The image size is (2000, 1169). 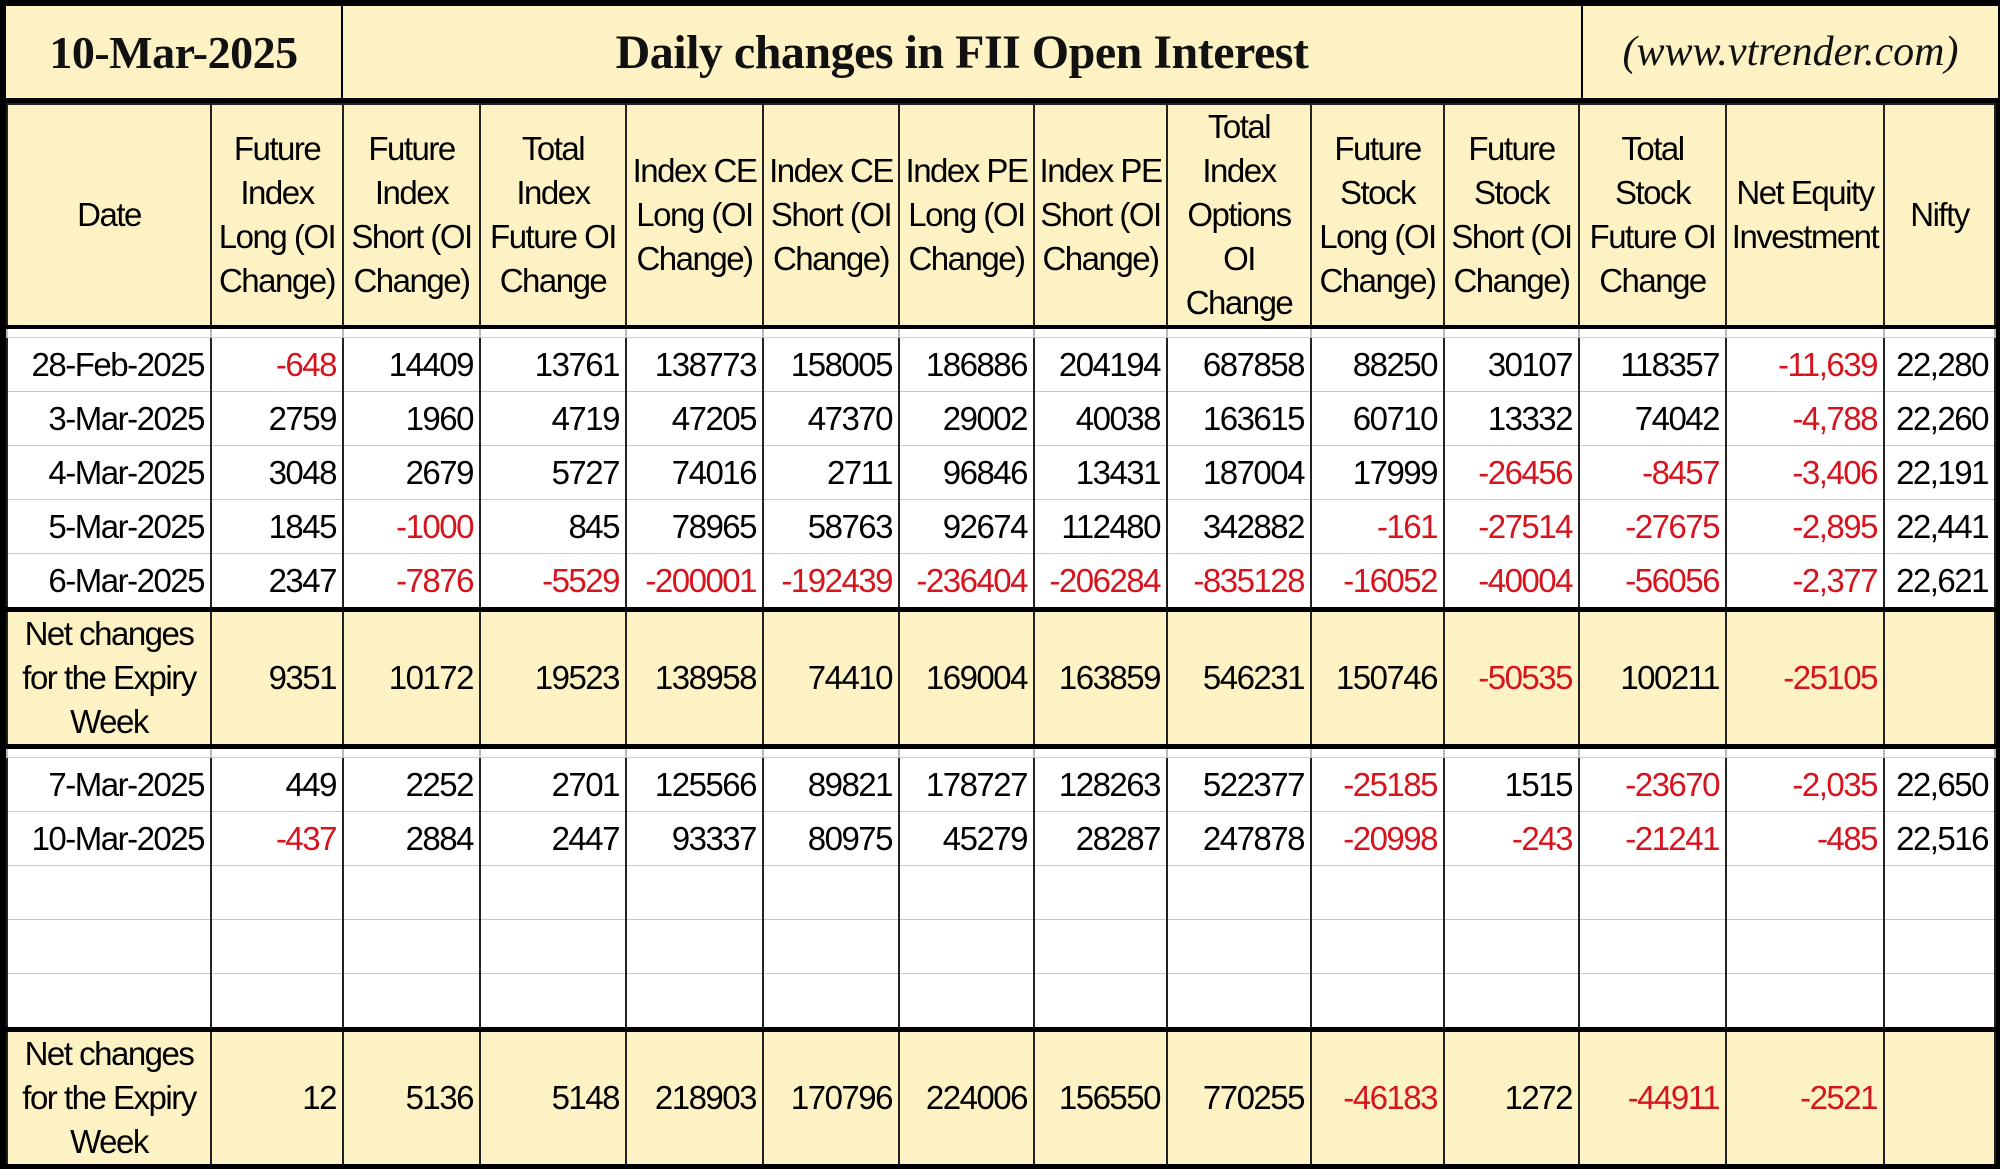 I want to click on value-cell: 169004, so click(x=966, y=678).